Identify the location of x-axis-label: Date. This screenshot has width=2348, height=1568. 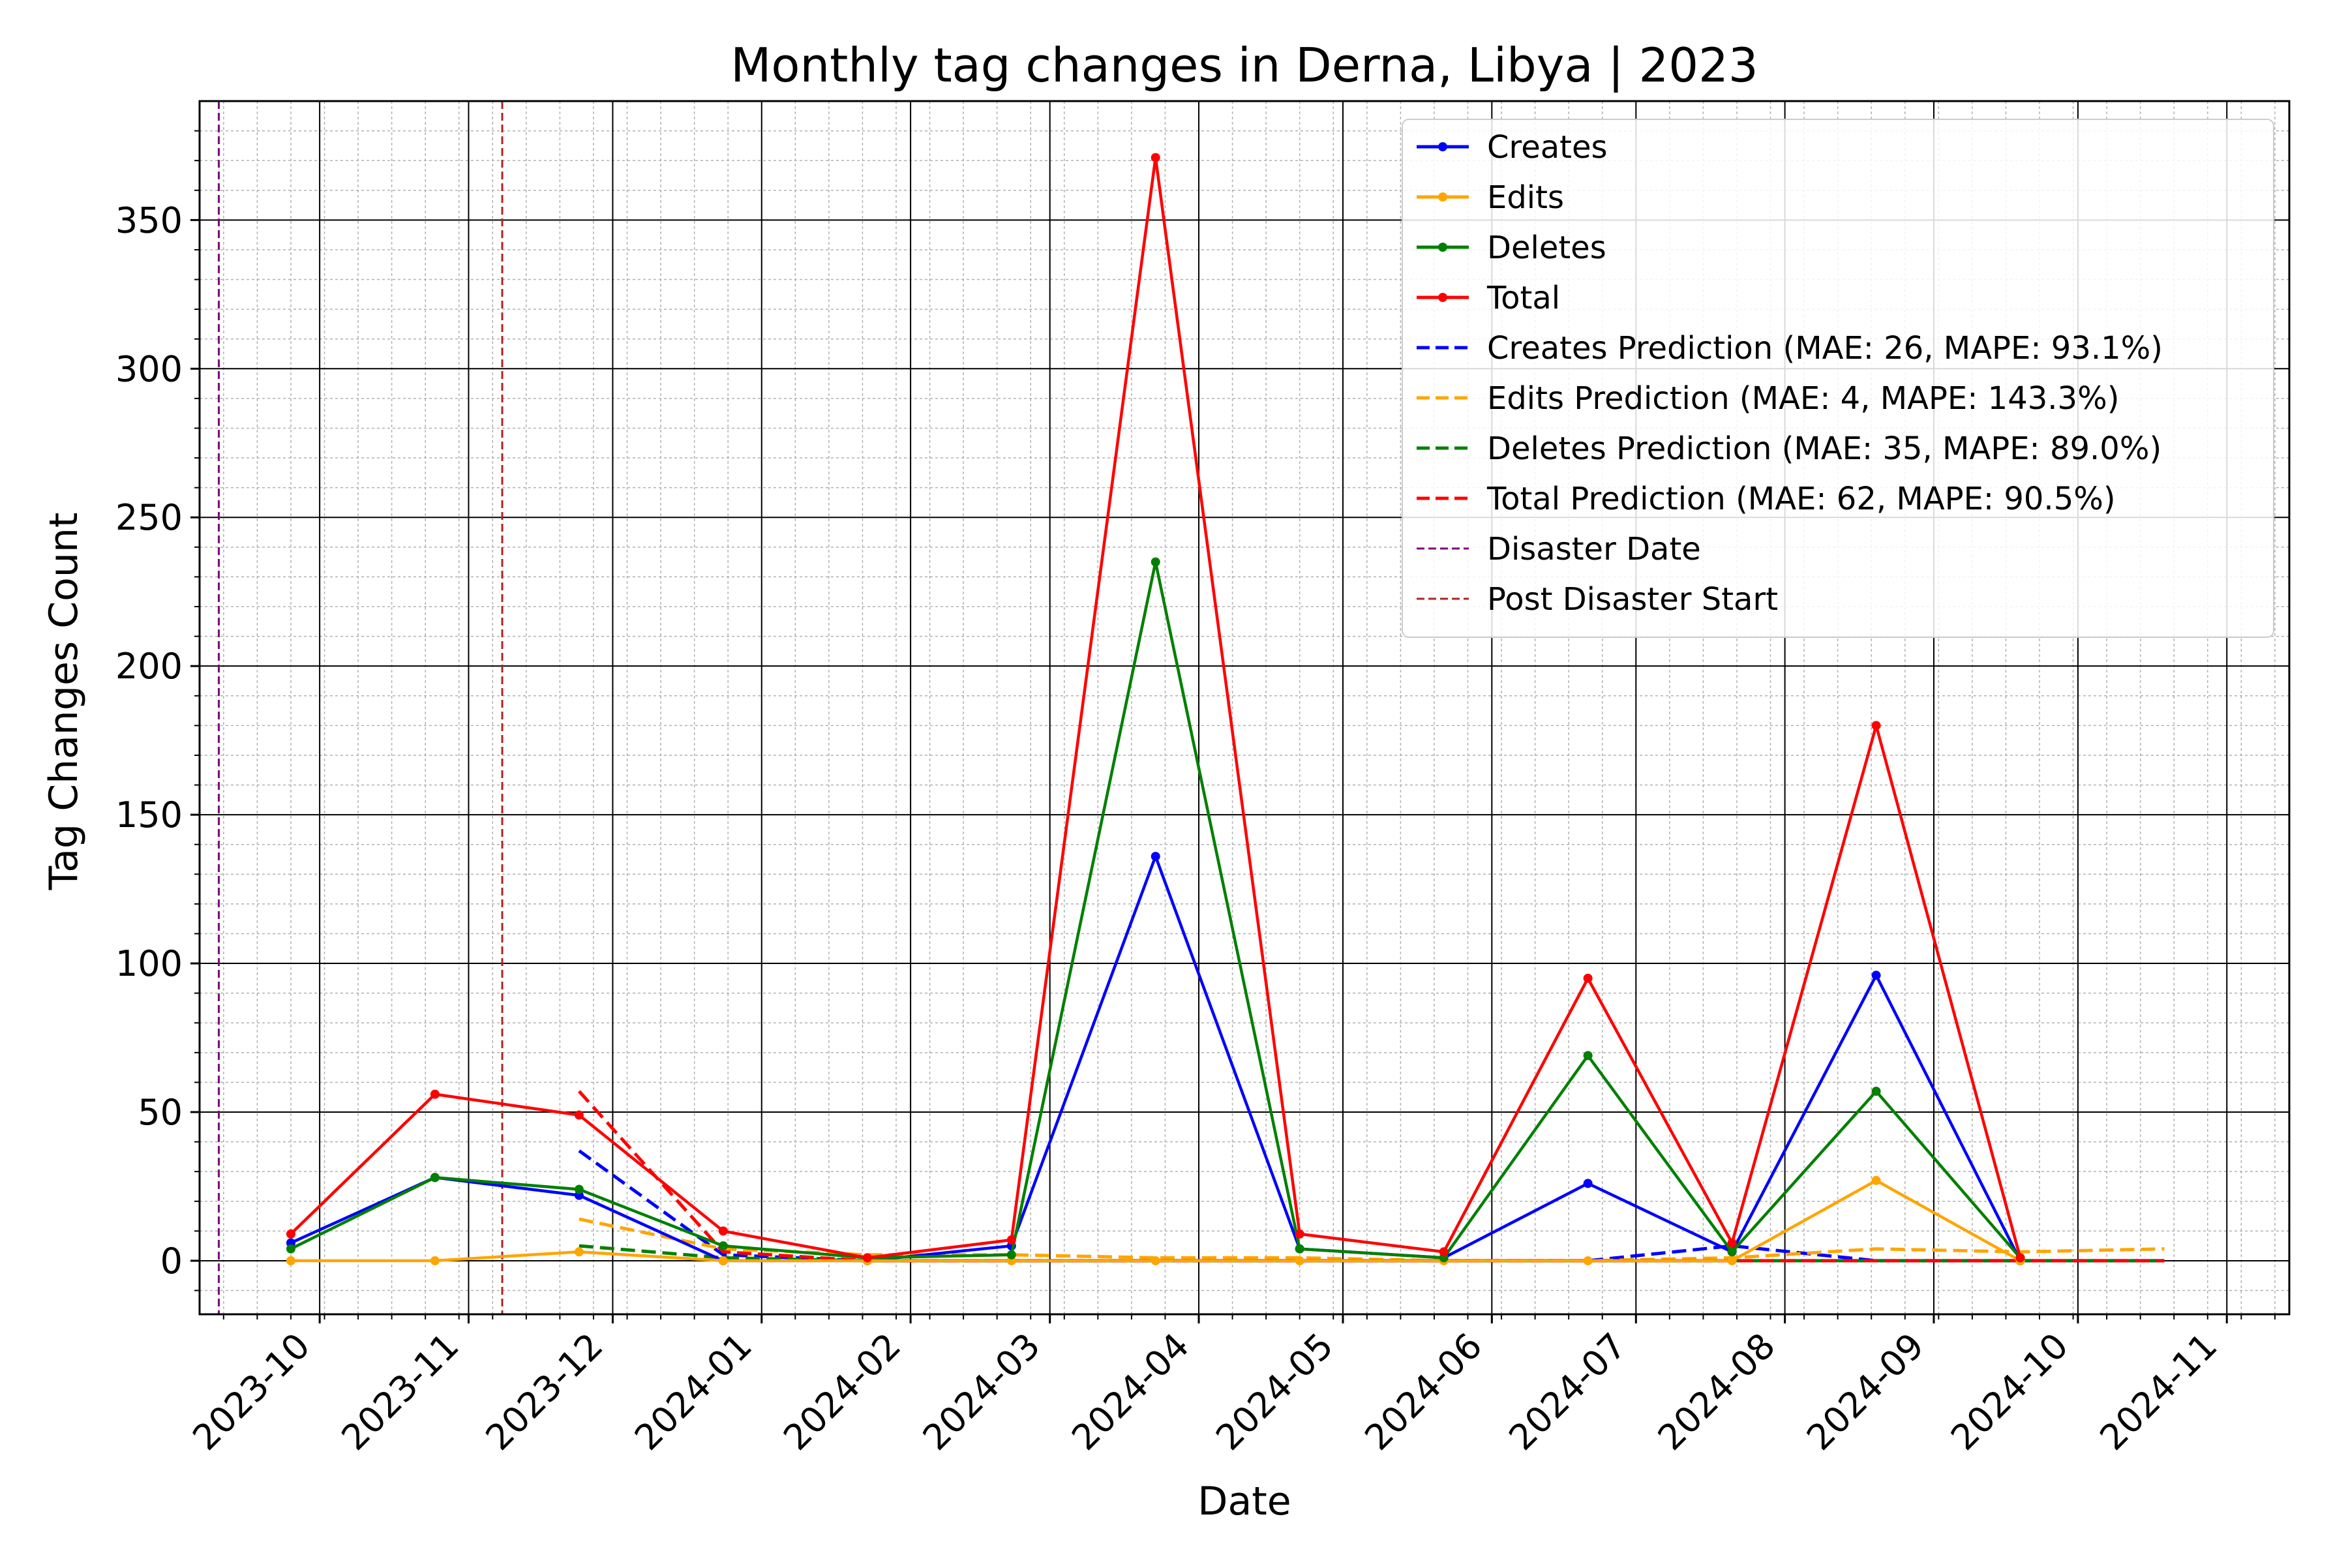
(1244, 1501).